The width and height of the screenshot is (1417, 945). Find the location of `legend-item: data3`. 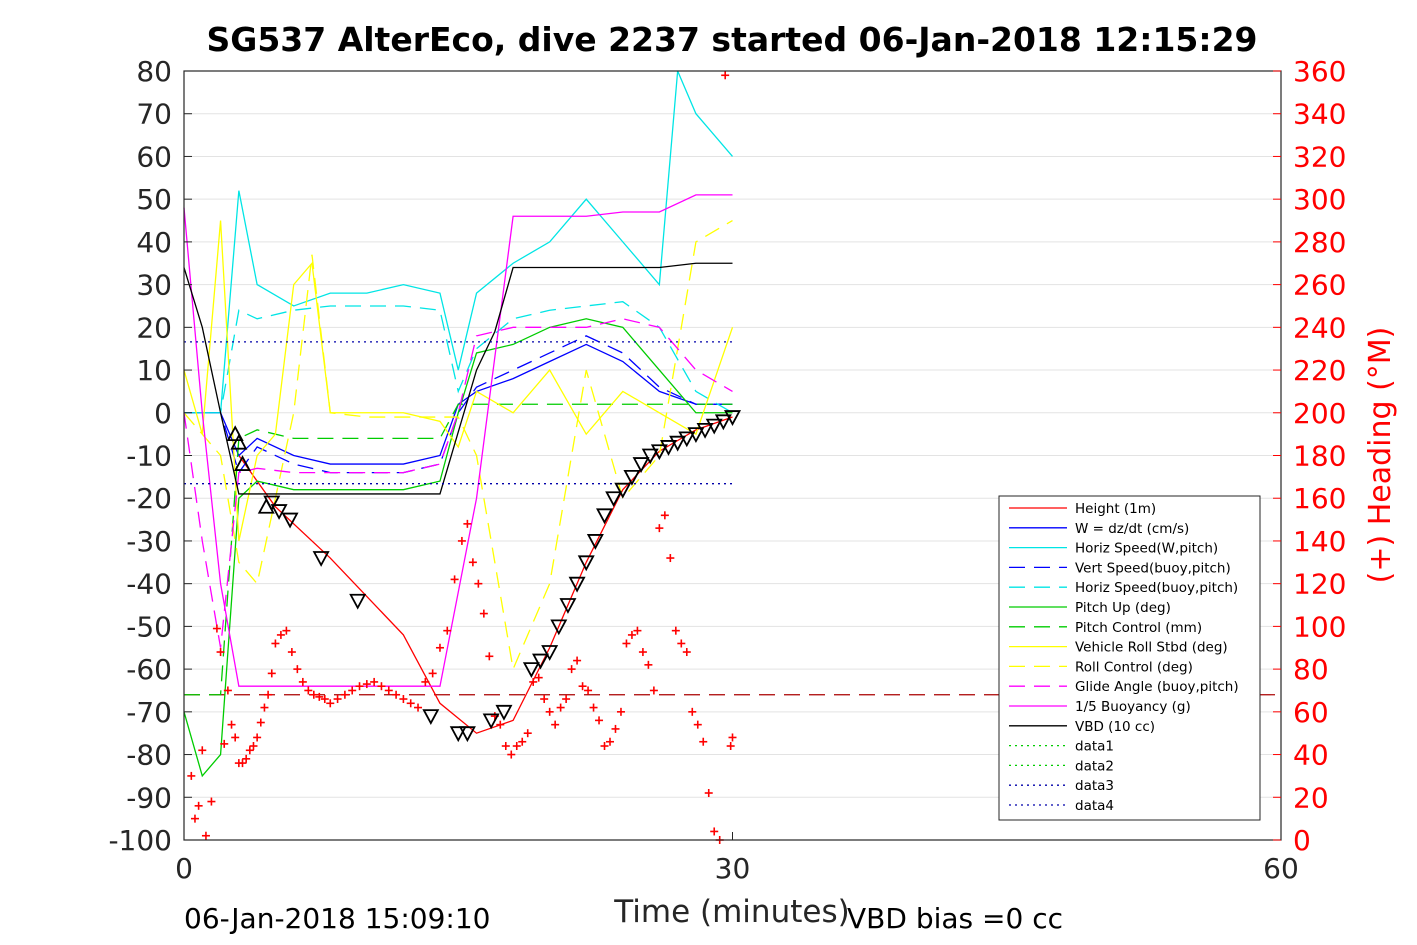

legend-item: data3 is located at coordinates (1061, 786).